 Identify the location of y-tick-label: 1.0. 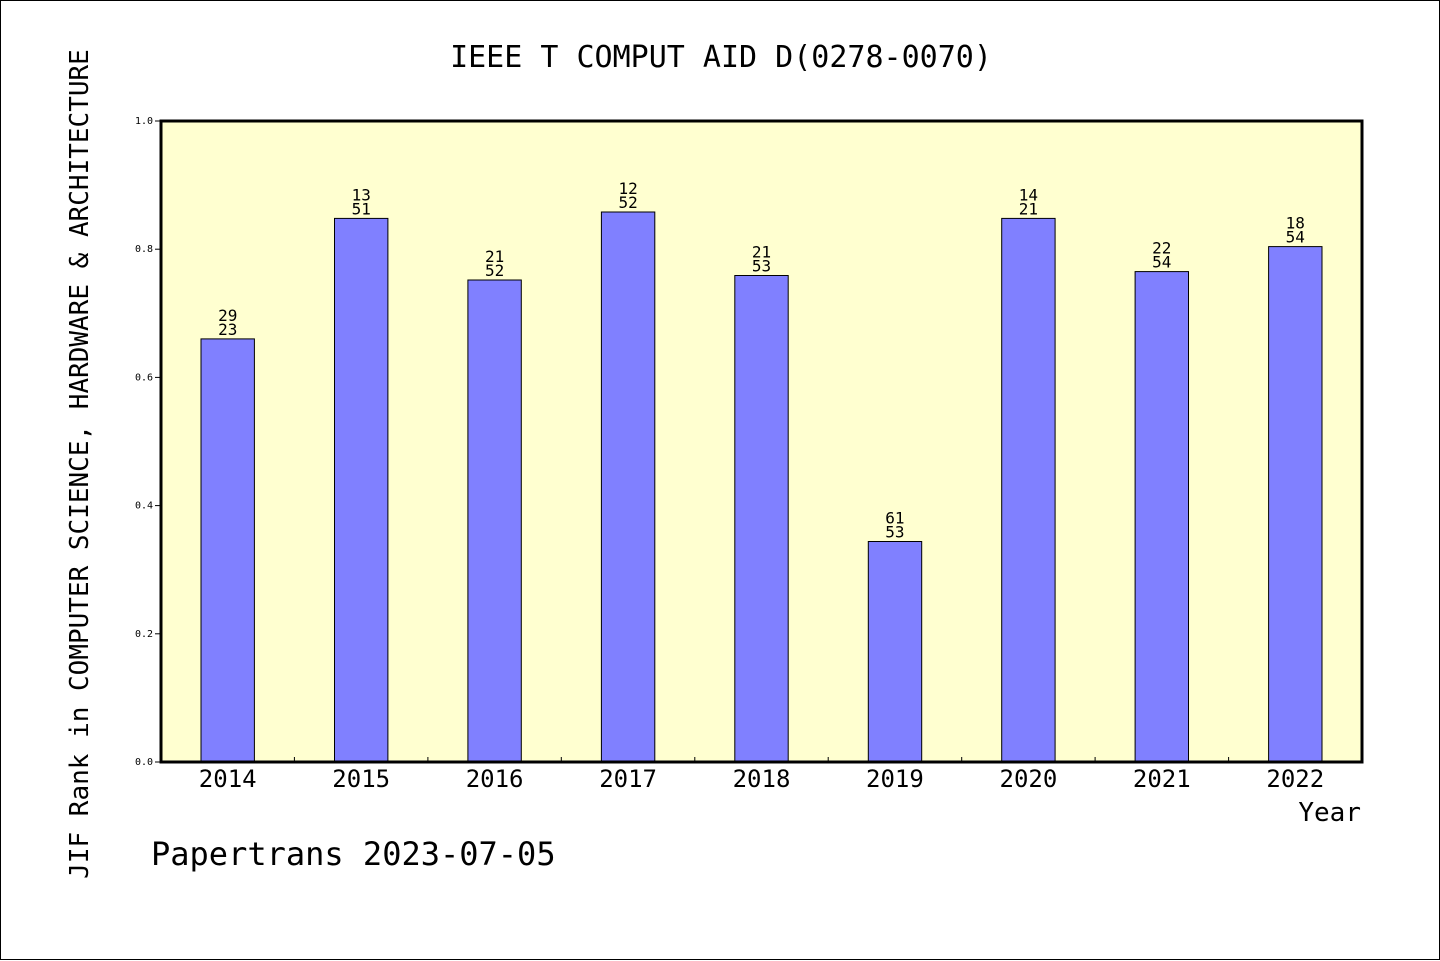
(144, 121).